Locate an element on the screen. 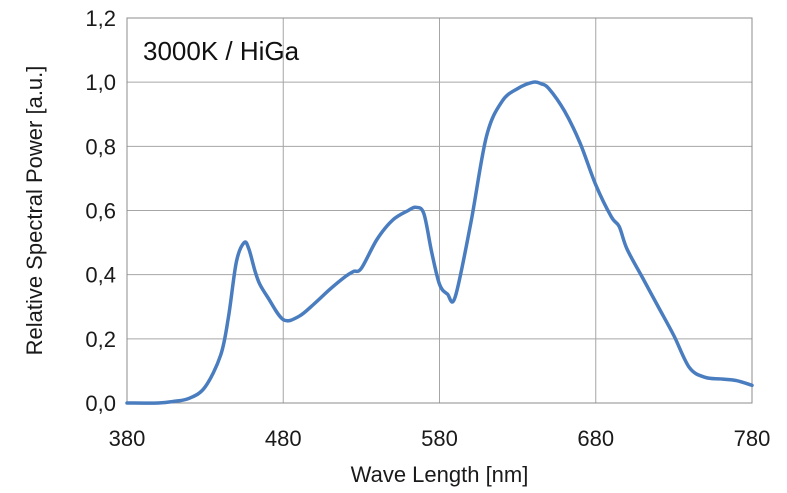 The image size is (787, 493). y-tick-label: 1,0 is located at coordinates (100, 82).